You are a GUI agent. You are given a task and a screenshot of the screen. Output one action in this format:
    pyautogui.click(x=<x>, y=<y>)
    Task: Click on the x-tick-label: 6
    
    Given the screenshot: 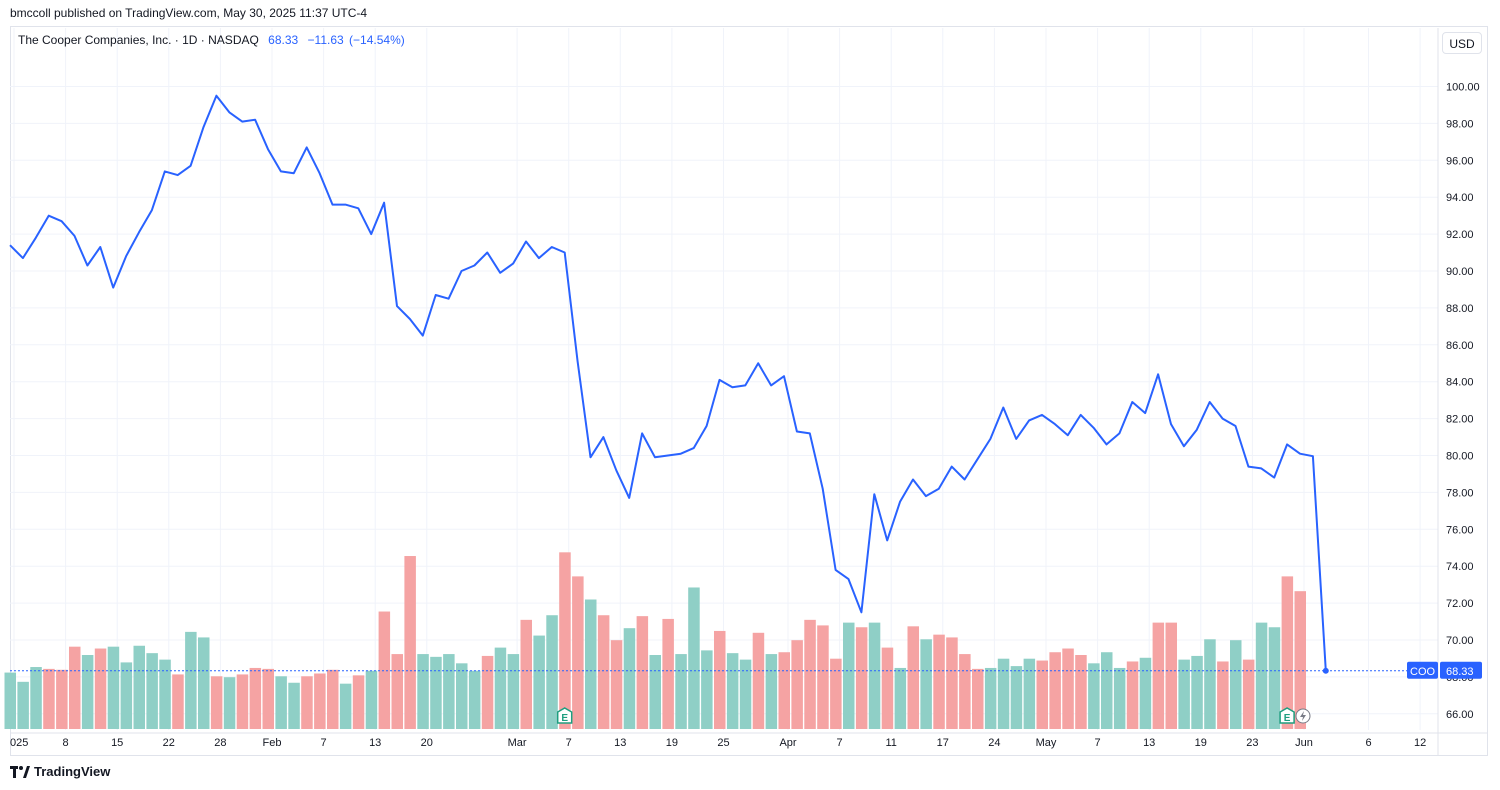 What is the action you would take?
    pyautogui.click(x=1368, y=743)
    